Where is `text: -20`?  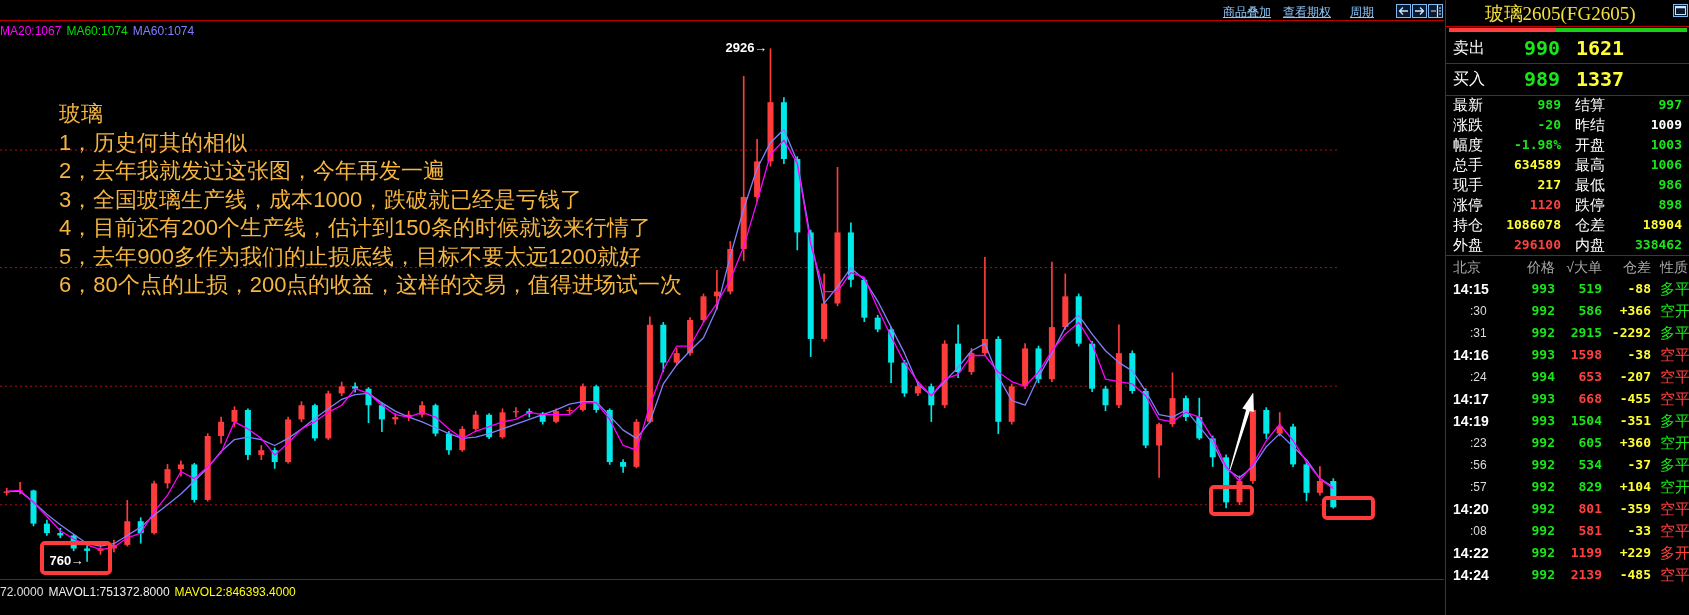 text: -20 is located at coordinates (1549, 125).